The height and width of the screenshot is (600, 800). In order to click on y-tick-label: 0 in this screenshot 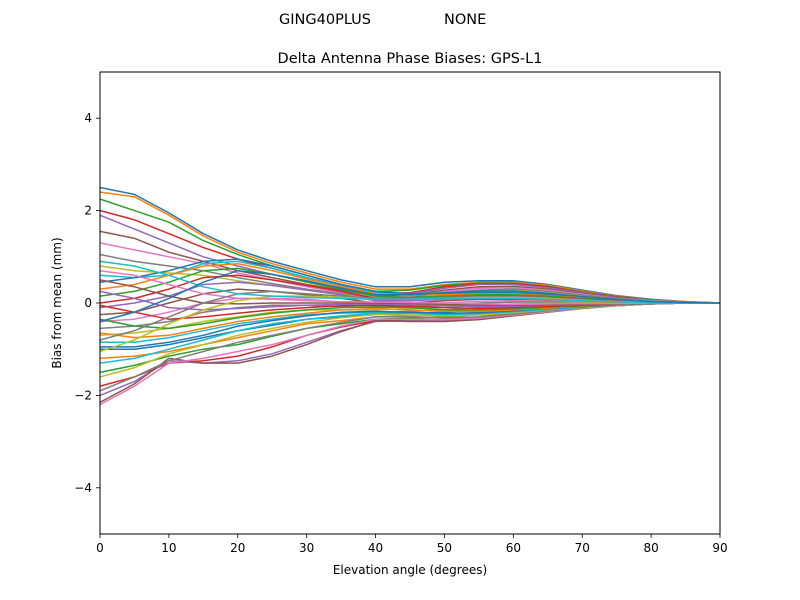, I will do `click(88, 303)`.